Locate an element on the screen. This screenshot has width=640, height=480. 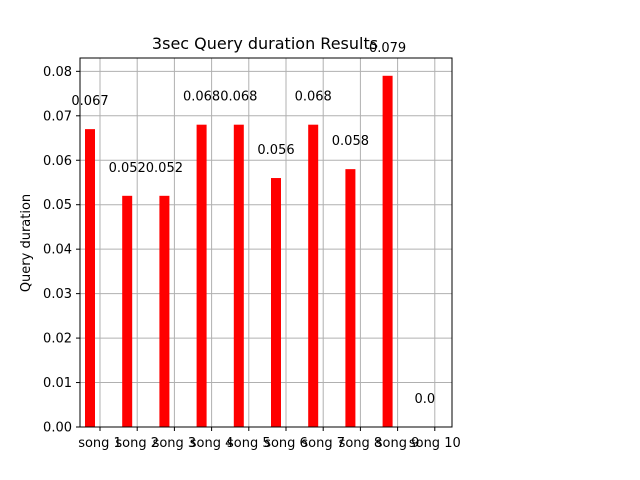
x-tick-label: song 10 is located at coordinates (435, 443).